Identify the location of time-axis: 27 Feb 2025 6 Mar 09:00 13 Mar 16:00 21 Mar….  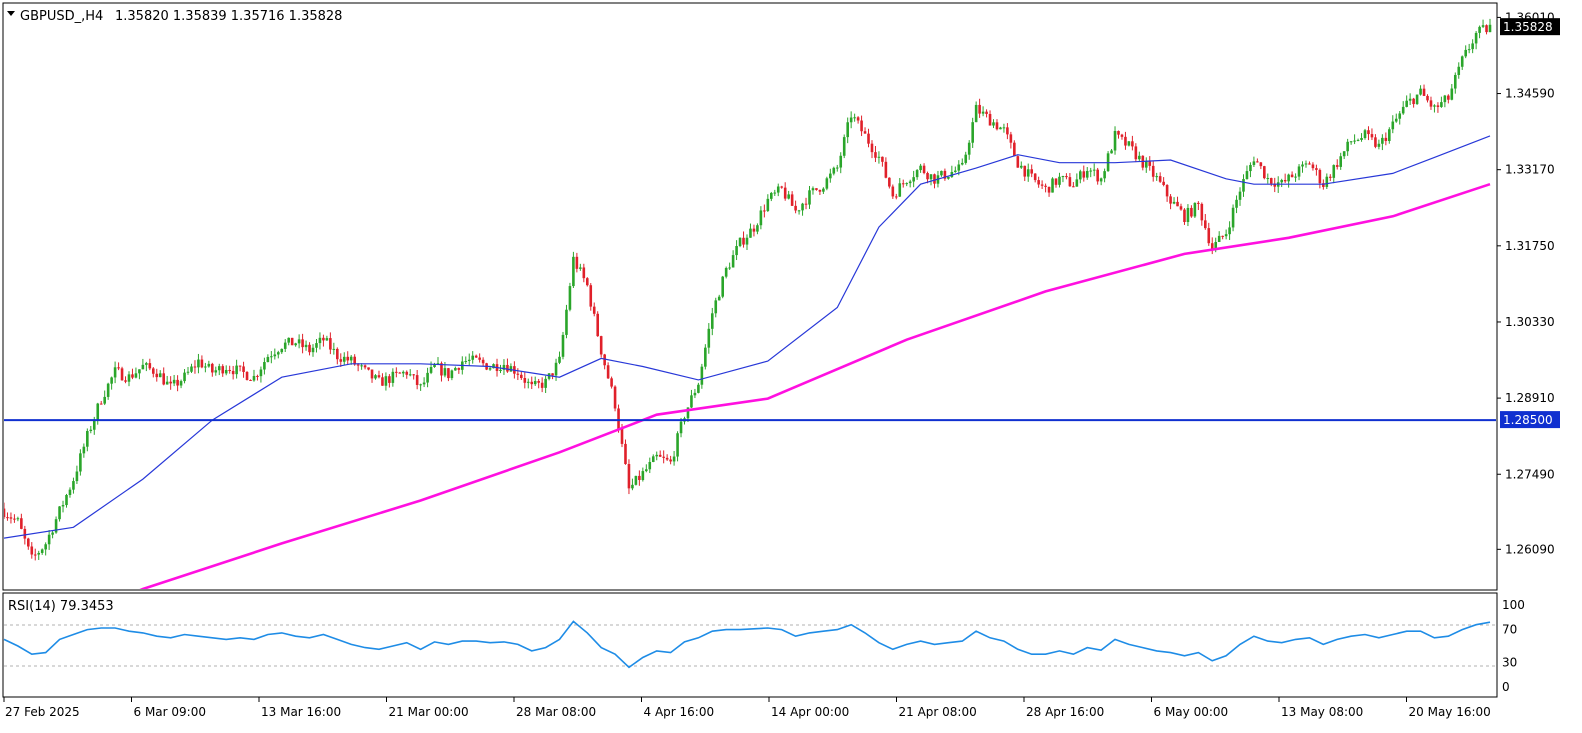
(747, 708).